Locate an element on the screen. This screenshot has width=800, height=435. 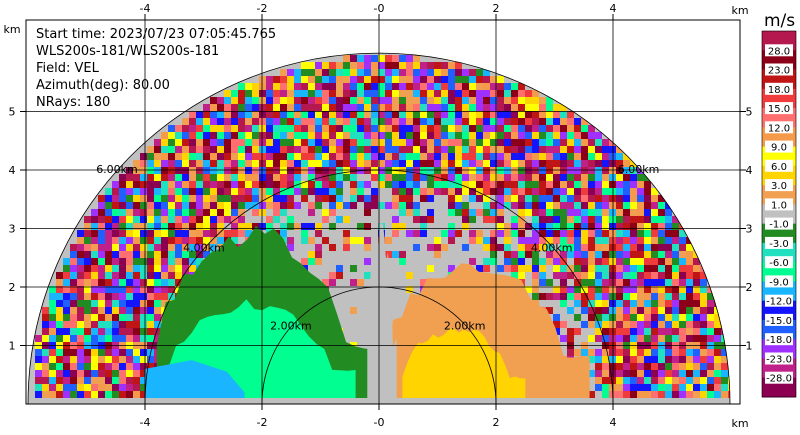
colorbar-tick-label: 15.0 is located at coordinates (779, 109).